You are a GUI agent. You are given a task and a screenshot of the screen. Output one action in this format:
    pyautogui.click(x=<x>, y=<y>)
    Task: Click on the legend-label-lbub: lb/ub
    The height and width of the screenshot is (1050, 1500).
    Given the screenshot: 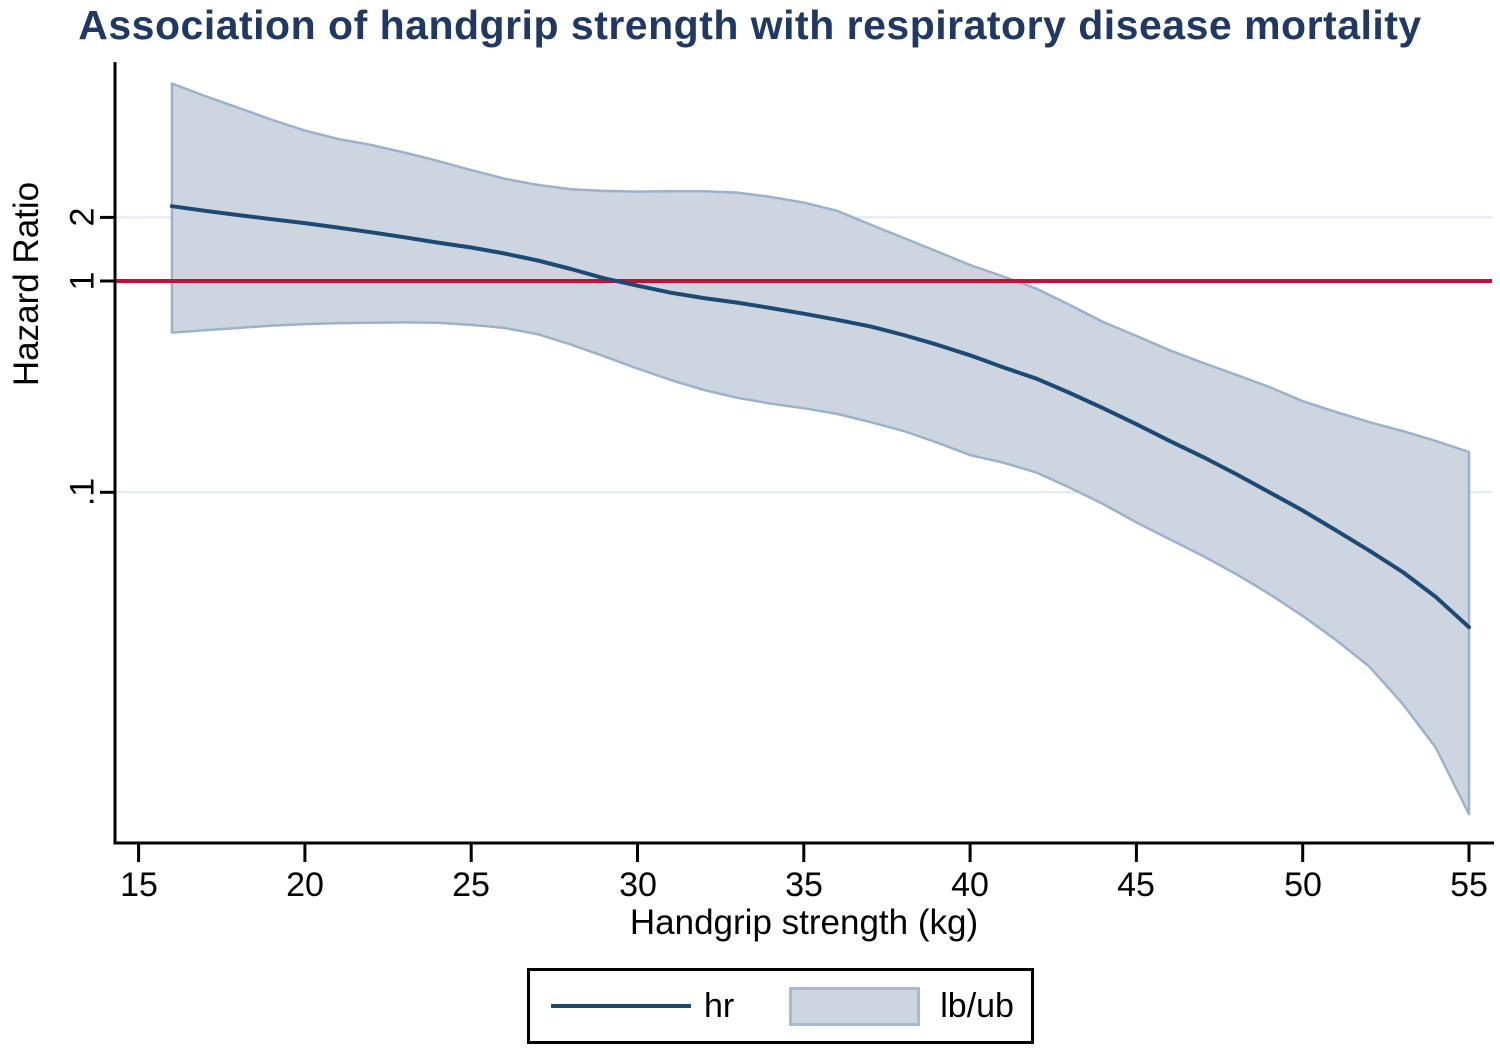 What is the action you would take?
    pyautogui.click(x=977, y=1005)
    